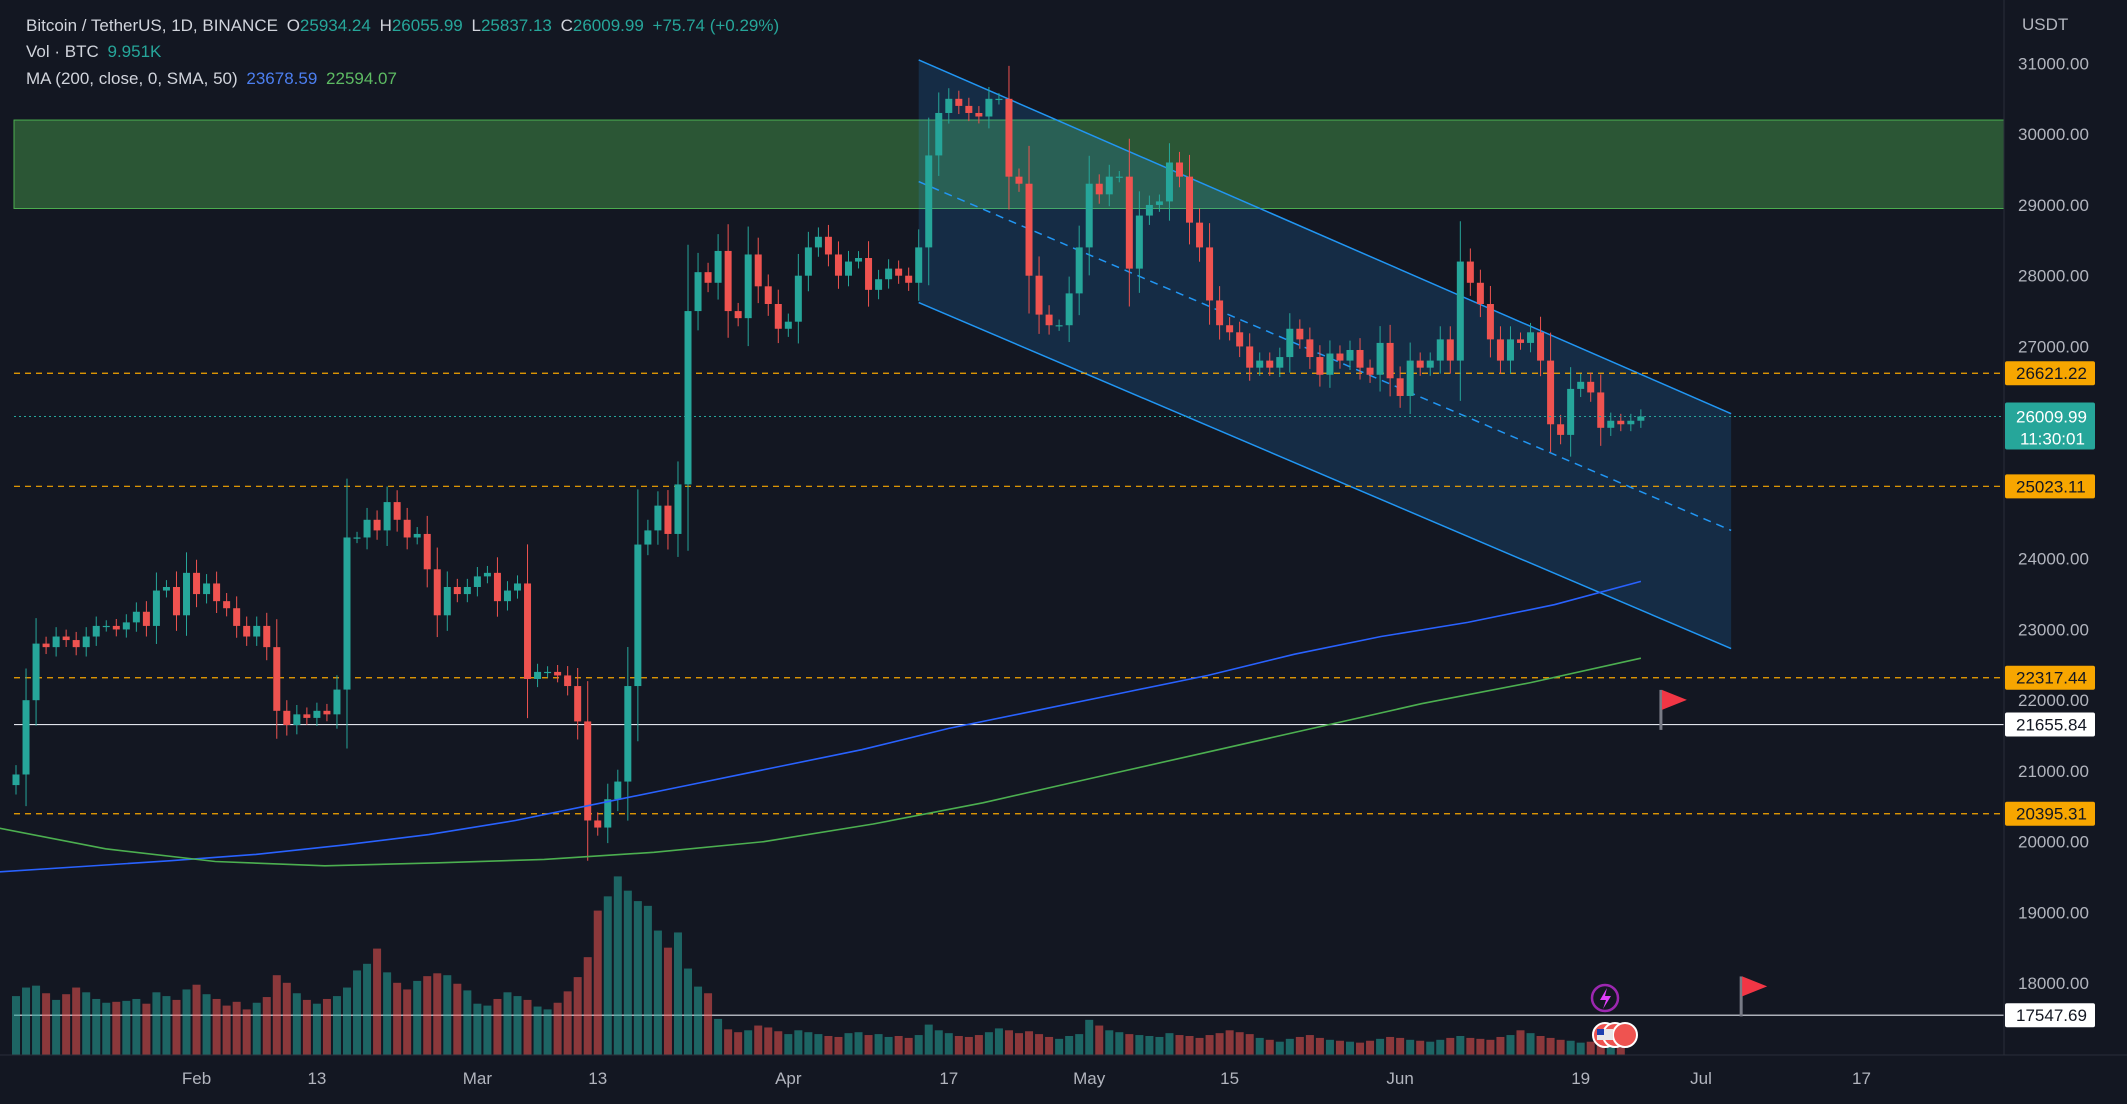 This screenshot has height=1104, width=2127. I want to click on time-axis: Feb 13 Mar 13 Apr 17 May 15 Jun 19 Jul 17, so click(1063, 1079).